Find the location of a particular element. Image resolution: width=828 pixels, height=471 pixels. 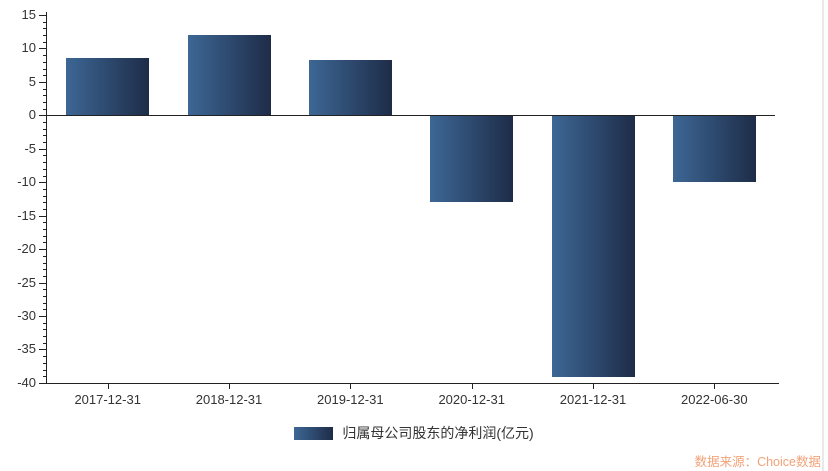

legend-swatch-icon is located at coordinates (314, 433).